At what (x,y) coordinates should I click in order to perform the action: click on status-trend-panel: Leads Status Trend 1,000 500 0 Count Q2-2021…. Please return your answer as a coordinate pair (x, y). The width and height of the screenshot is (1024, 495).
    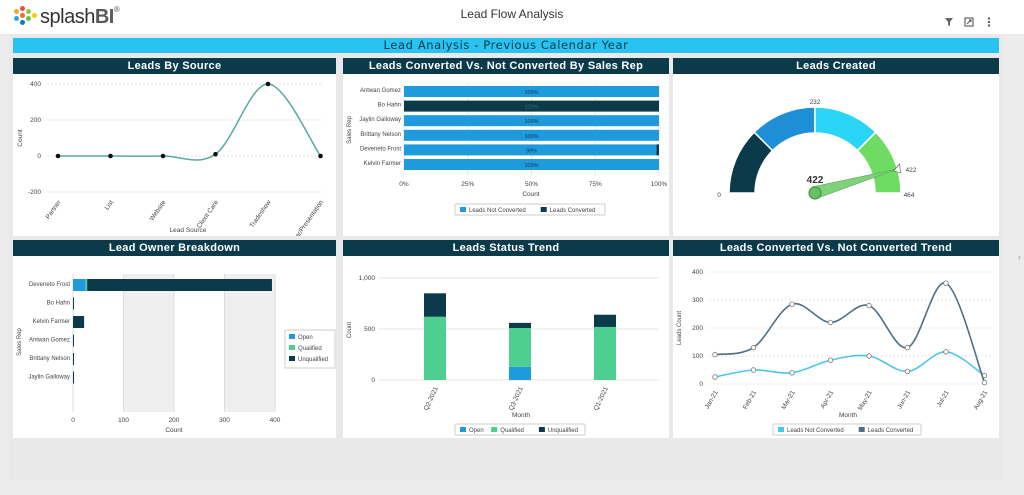
    Looking at the image, I should click on (506, 339).